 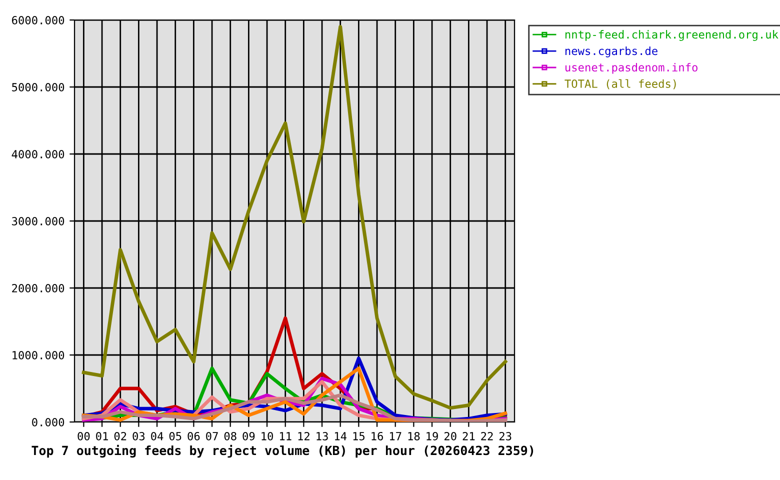 What do you see at coordinates (286, 436) in the screenshot?
I see `x-tick-label: 11` at bounding box center [286, 436].